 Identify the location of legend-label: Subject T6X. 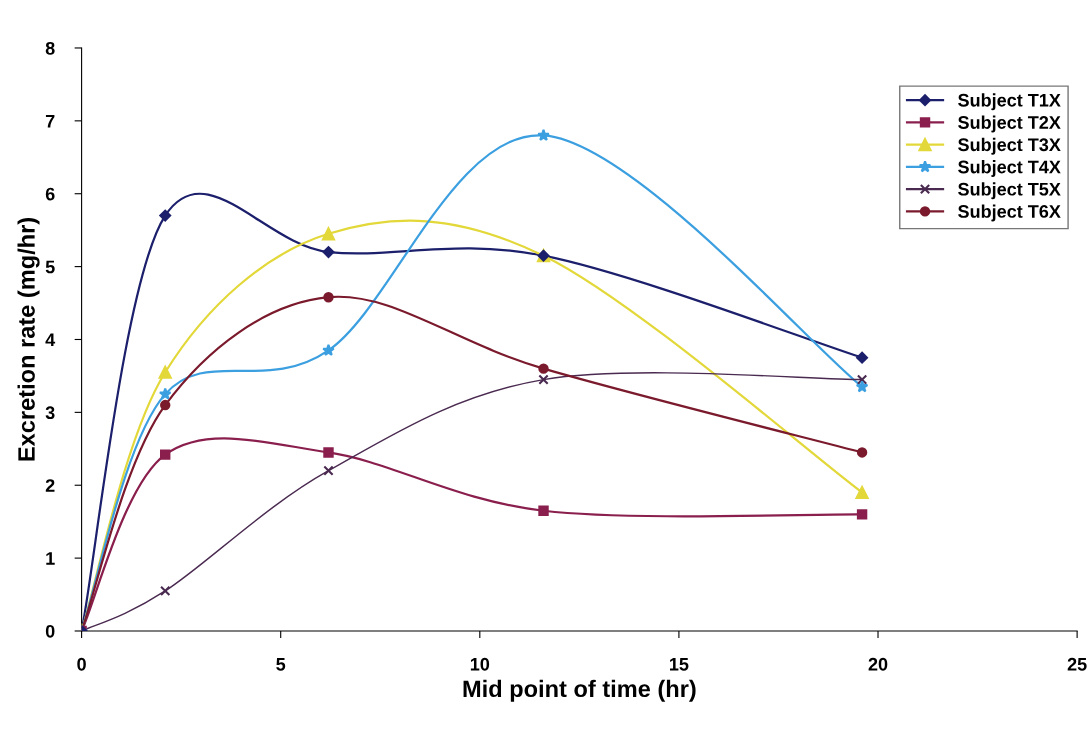
(1009, 213).